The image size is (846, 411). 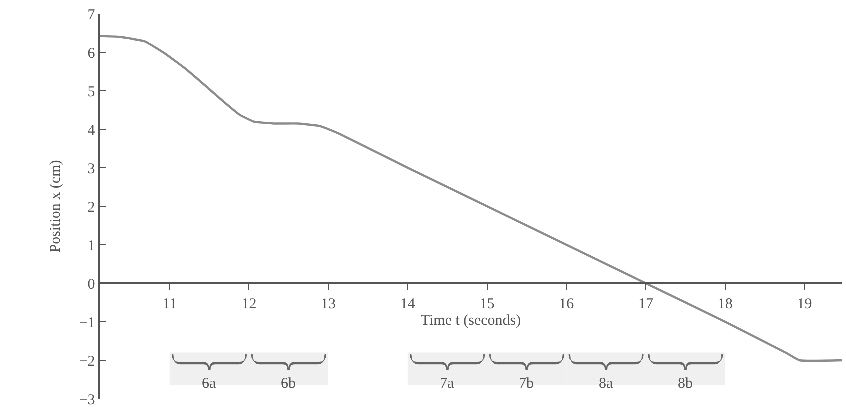 I want to click on x-tick-label: 12, so click(x=249, y=304).